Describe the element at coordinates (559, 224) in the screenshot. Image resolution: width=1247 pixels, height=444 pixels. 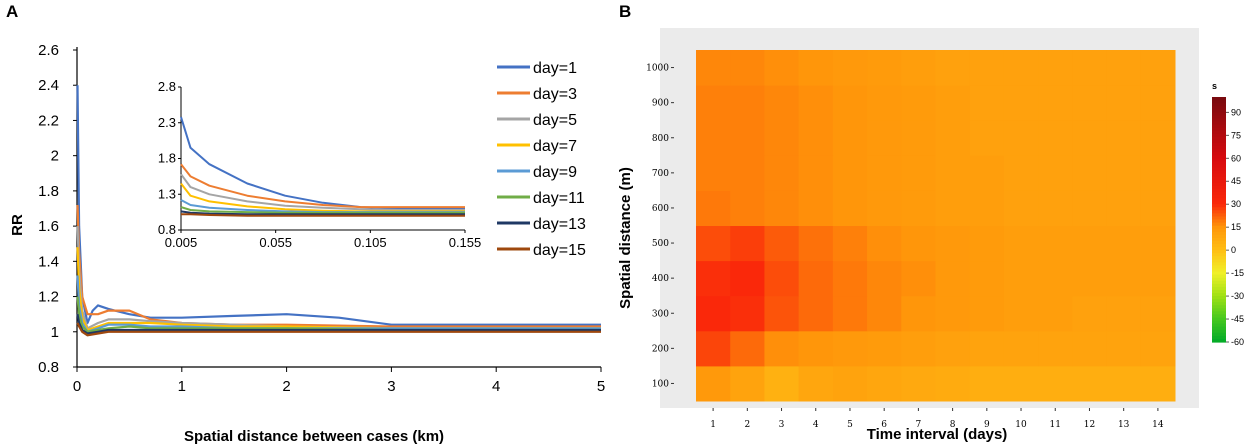
I see `legend-label-day-13: day=13` at that location.